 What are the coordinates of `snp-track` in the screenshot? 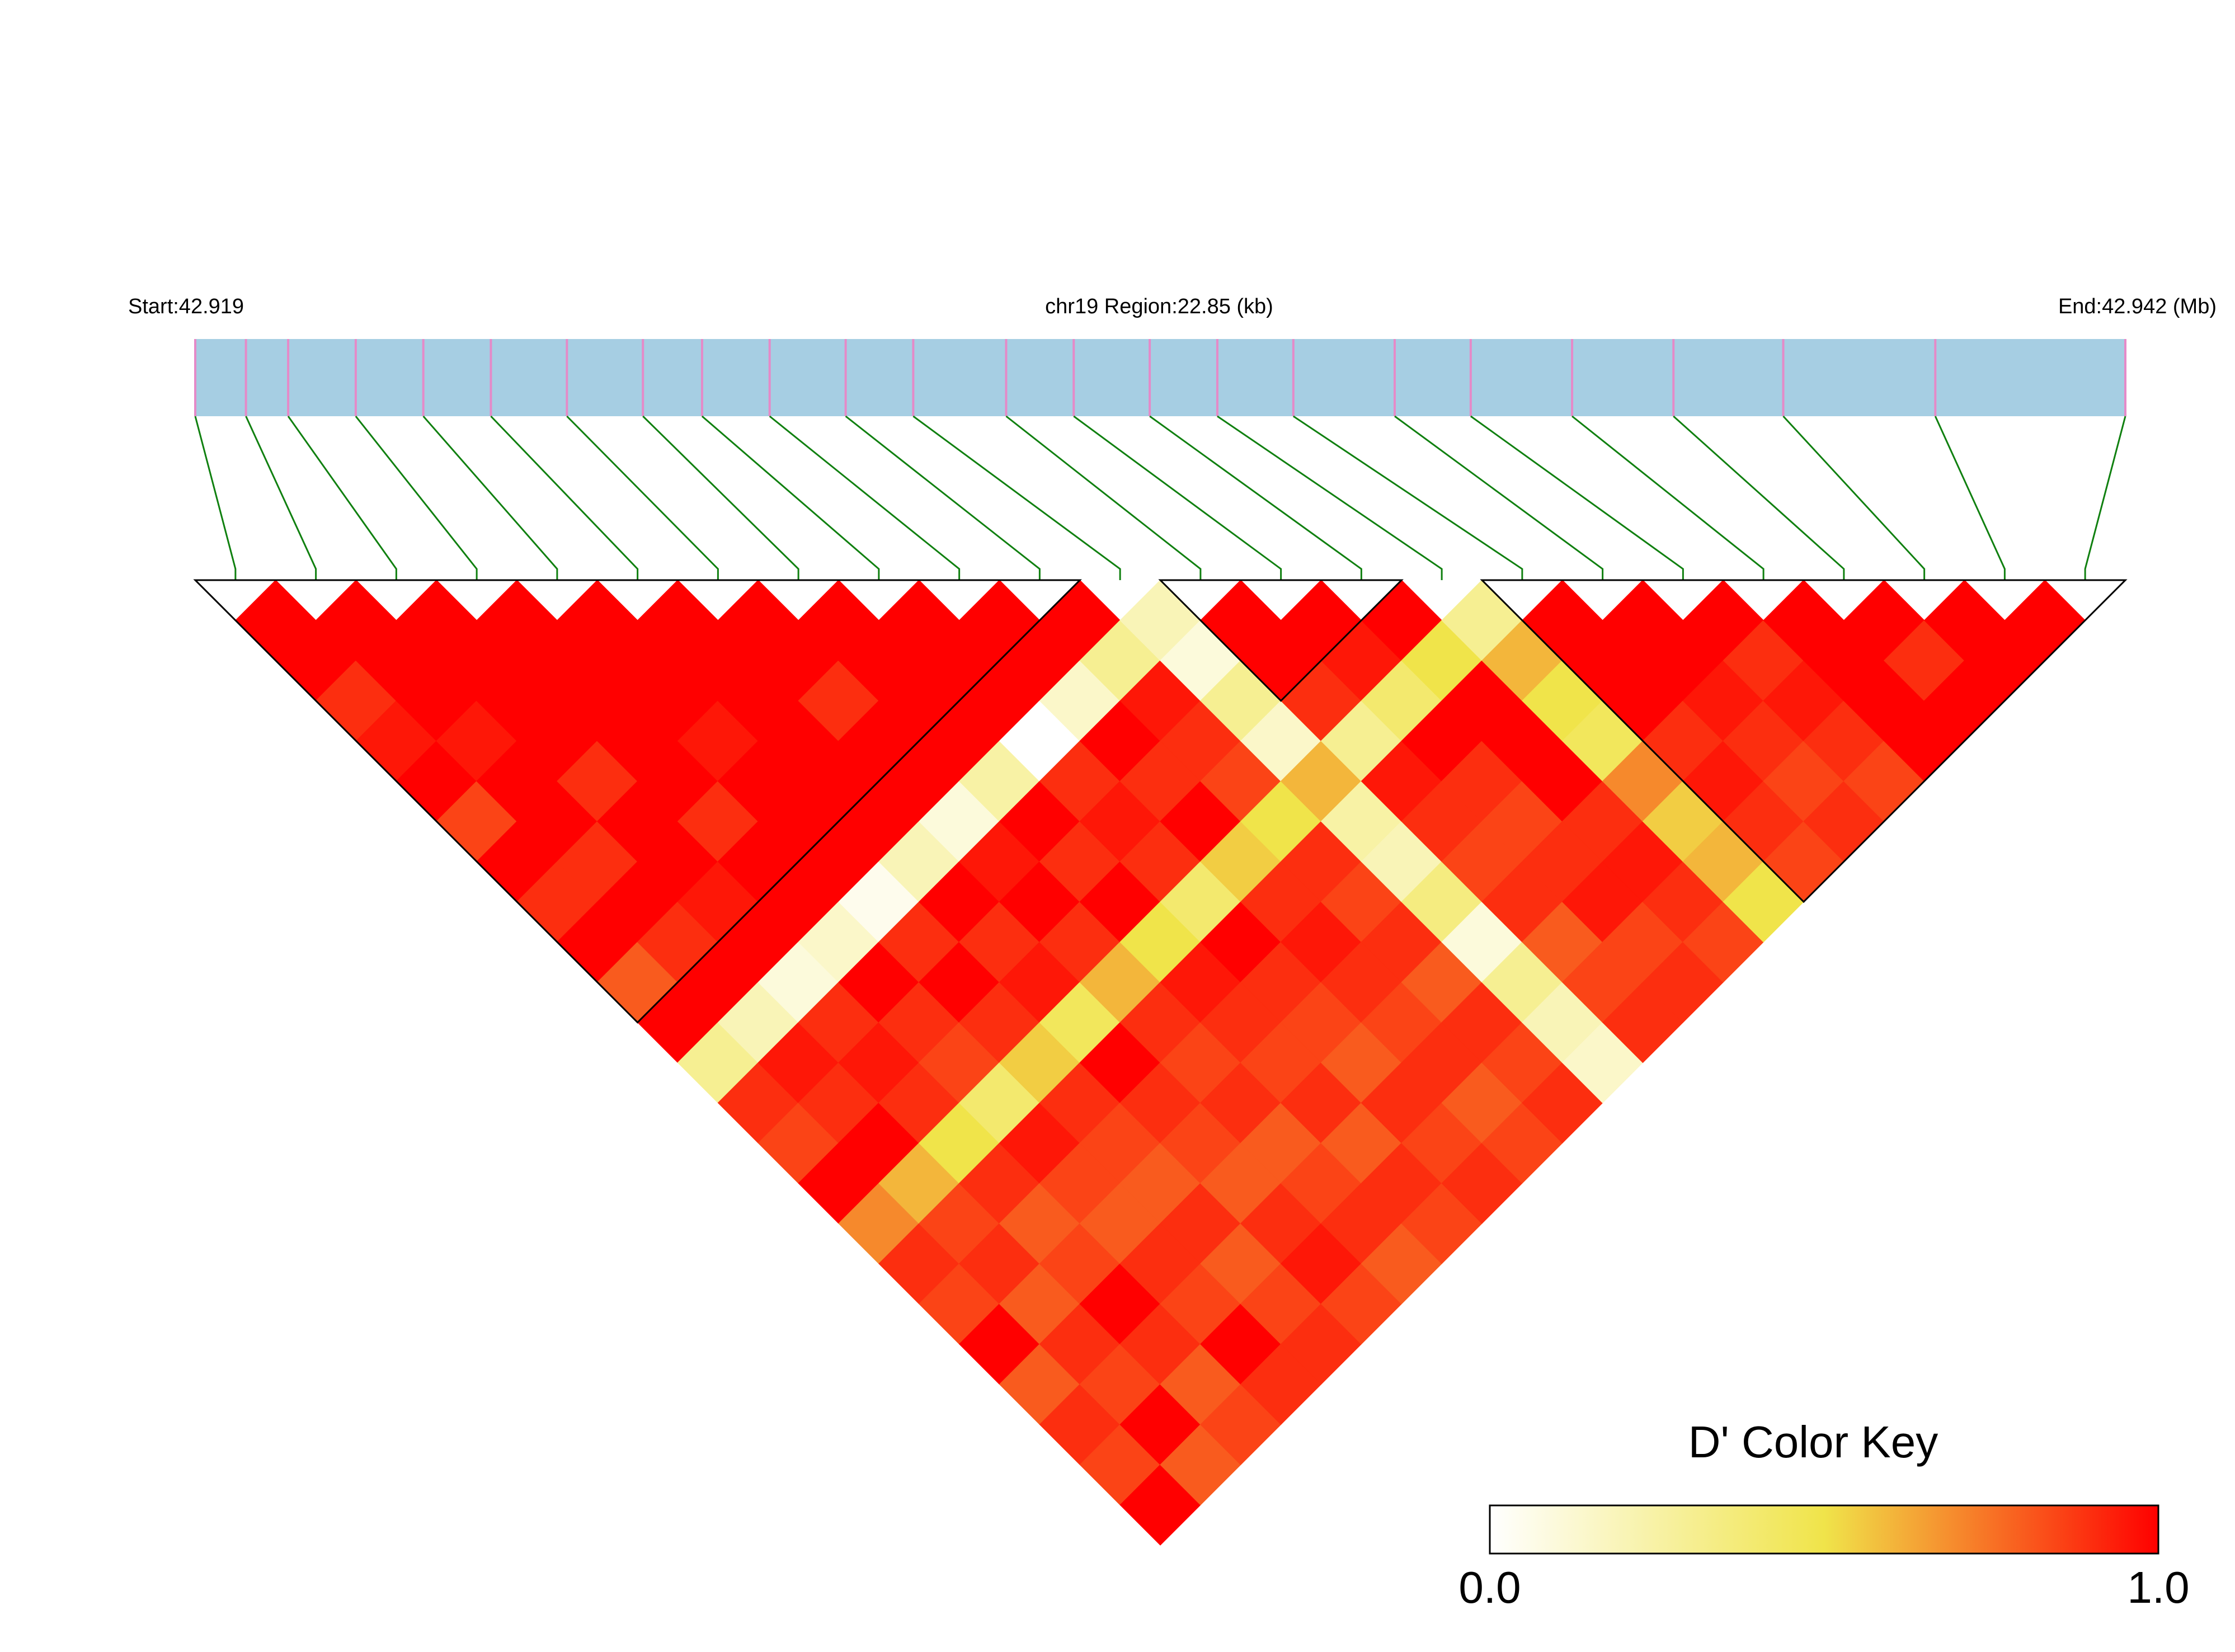 It's located at (1160, 377).